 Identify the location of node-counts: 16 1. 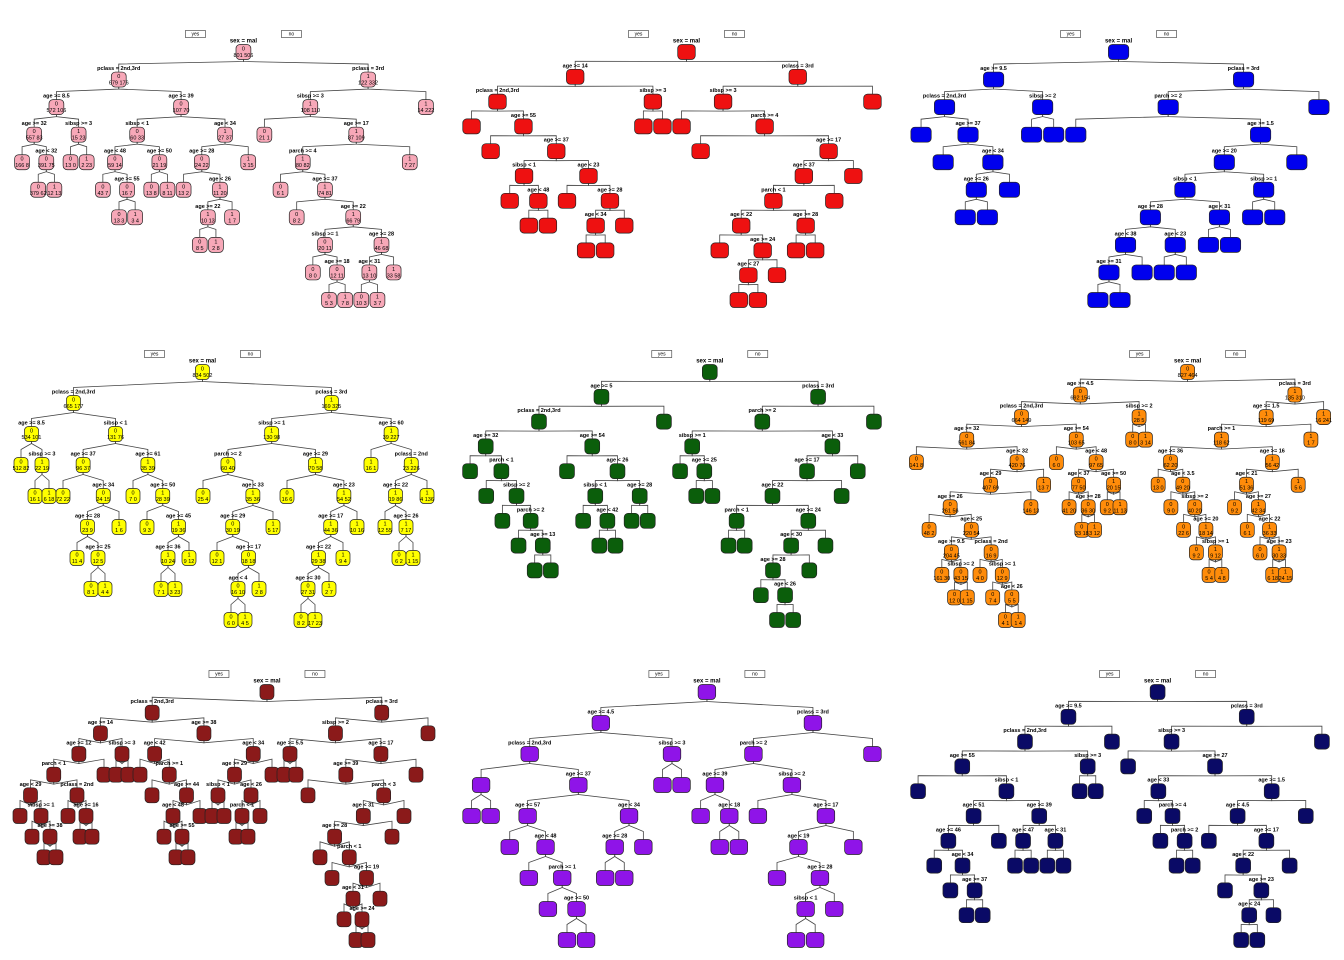
(35, 500).